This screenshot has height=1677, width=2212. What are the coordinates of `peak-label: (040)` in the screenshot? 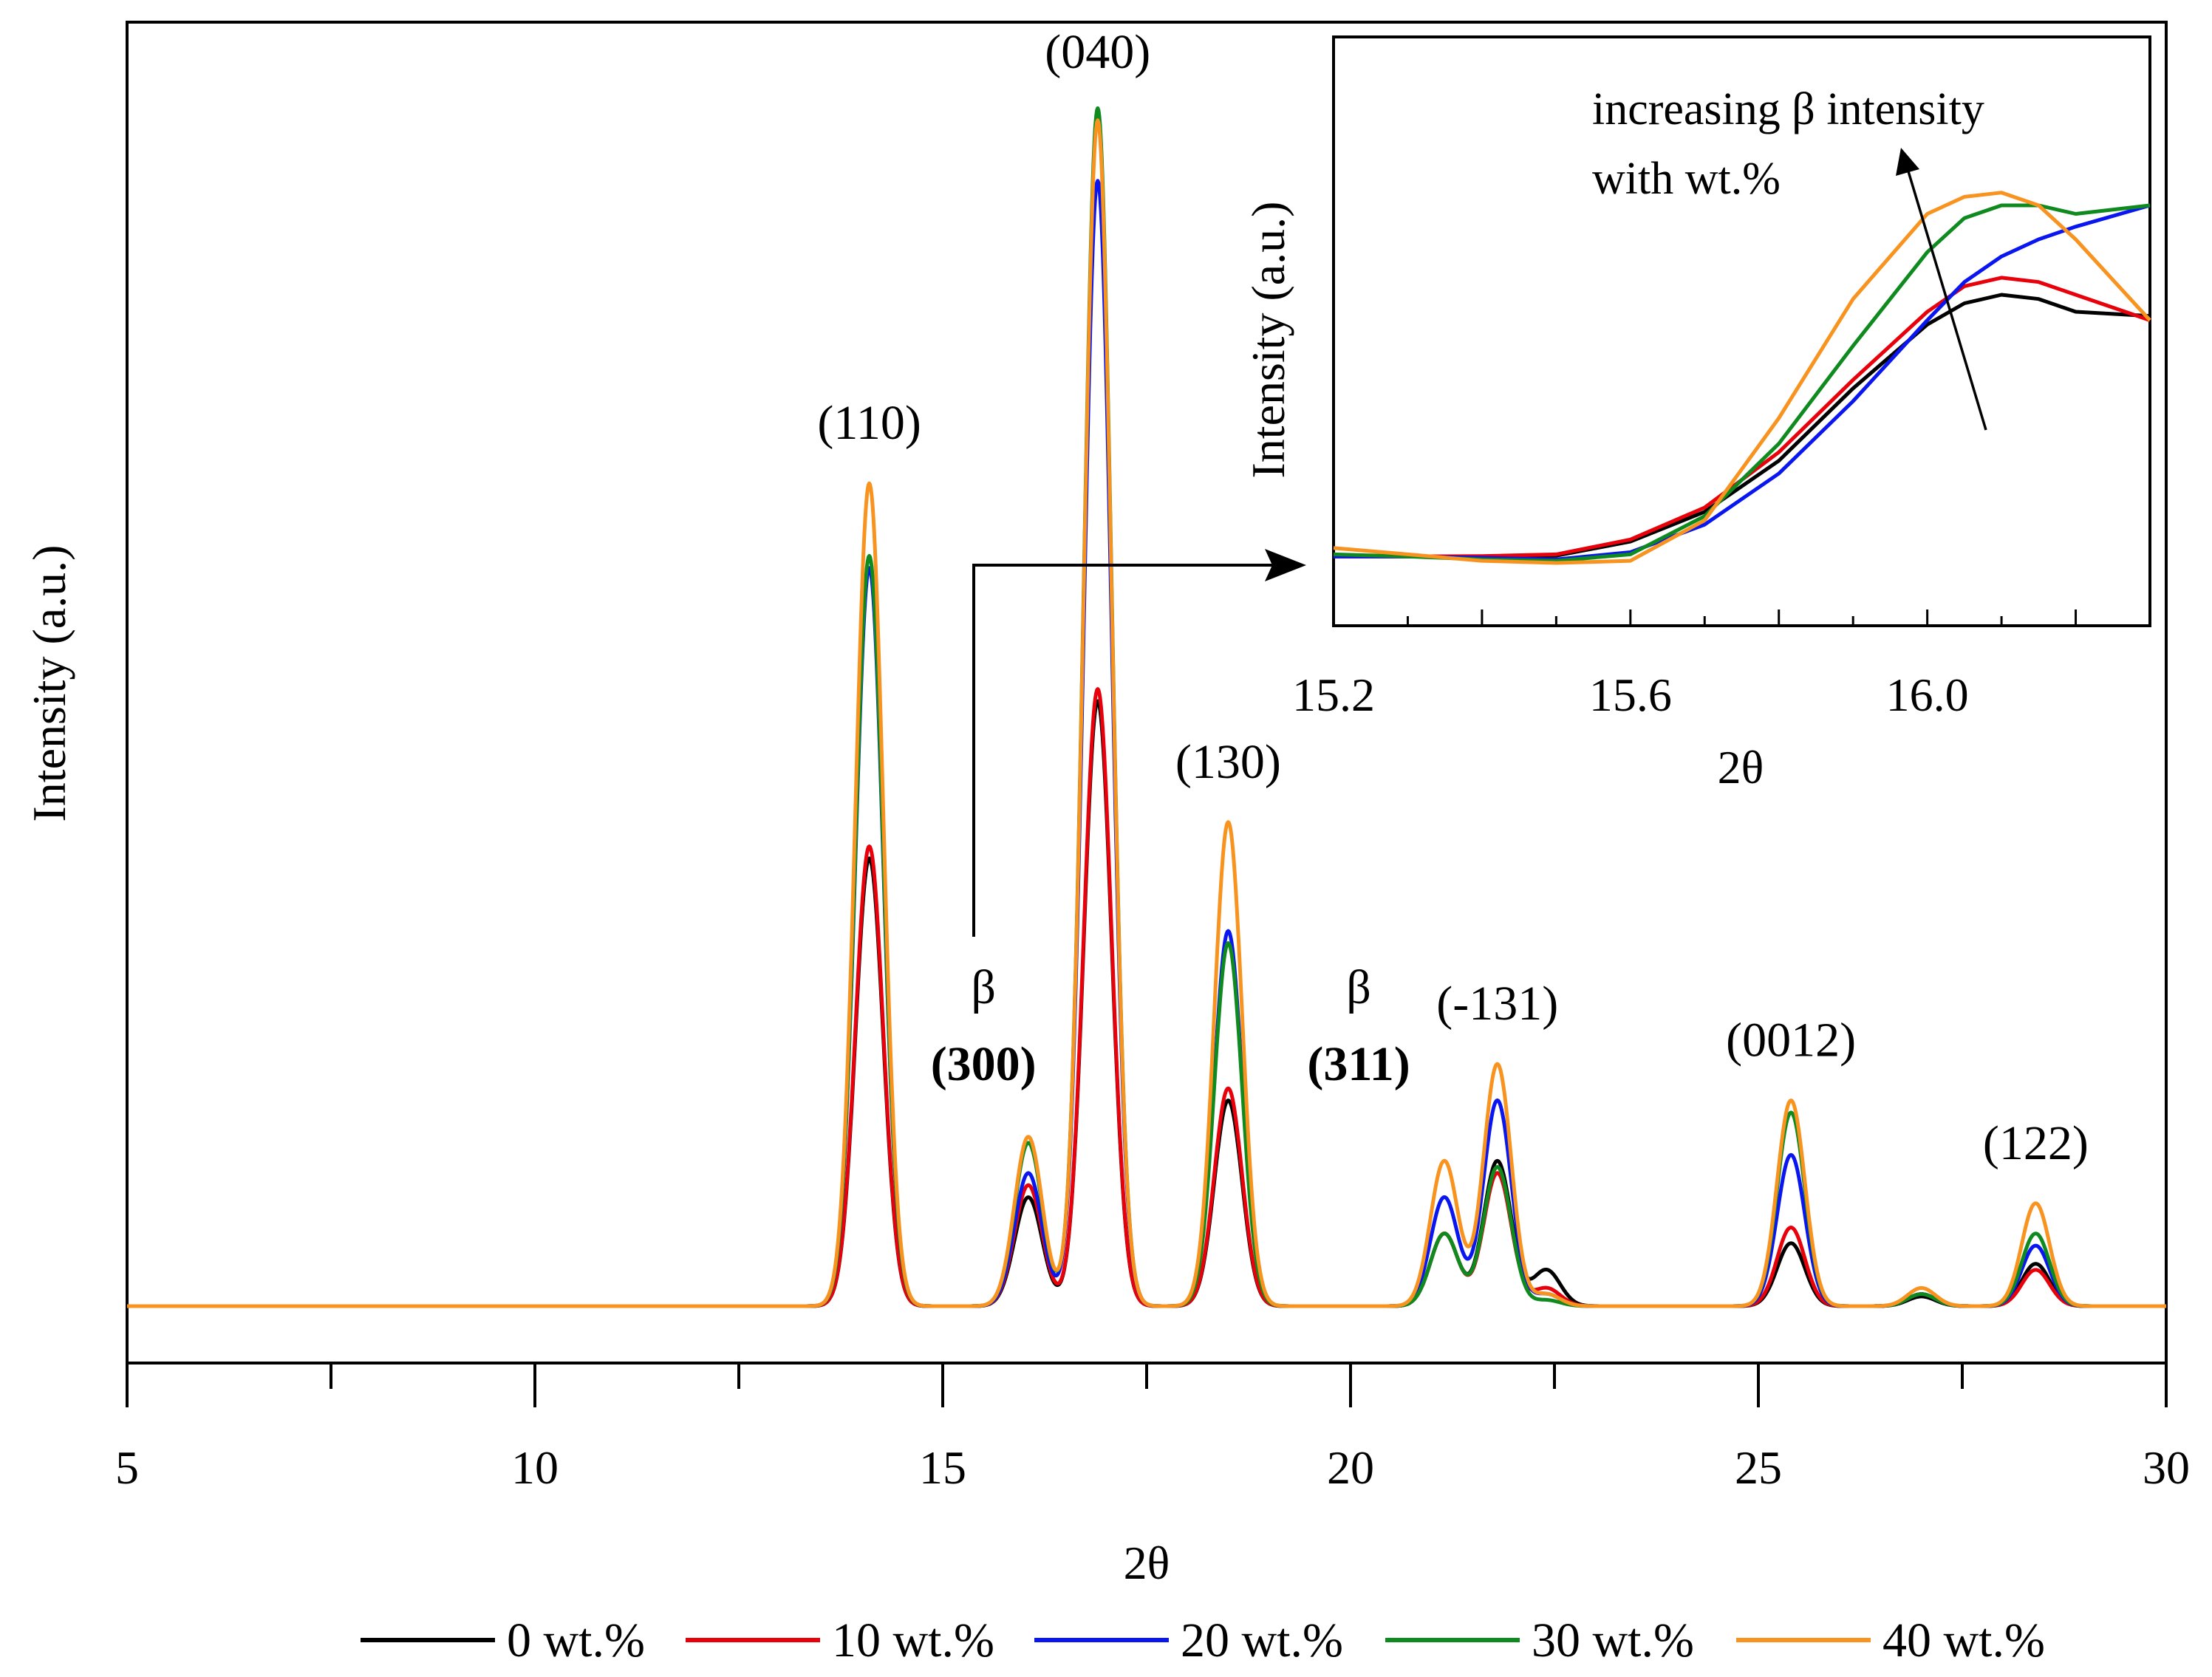 It's located at (1097, 52).